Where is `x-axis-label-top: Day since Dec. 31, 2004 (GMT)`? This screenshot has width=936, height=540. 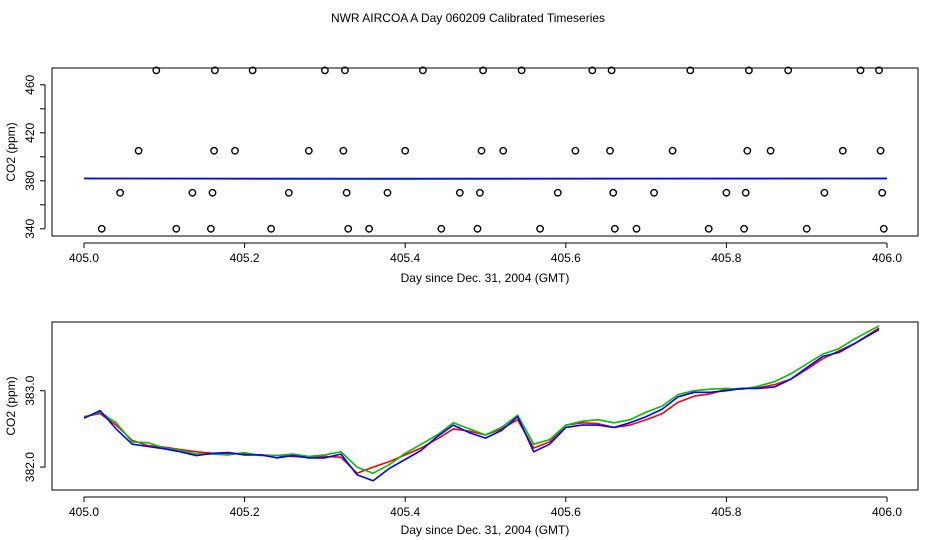 x-axis-label-top: Day since Dec. 31, 2004 (GMT) is located at coordinates (485, 278).